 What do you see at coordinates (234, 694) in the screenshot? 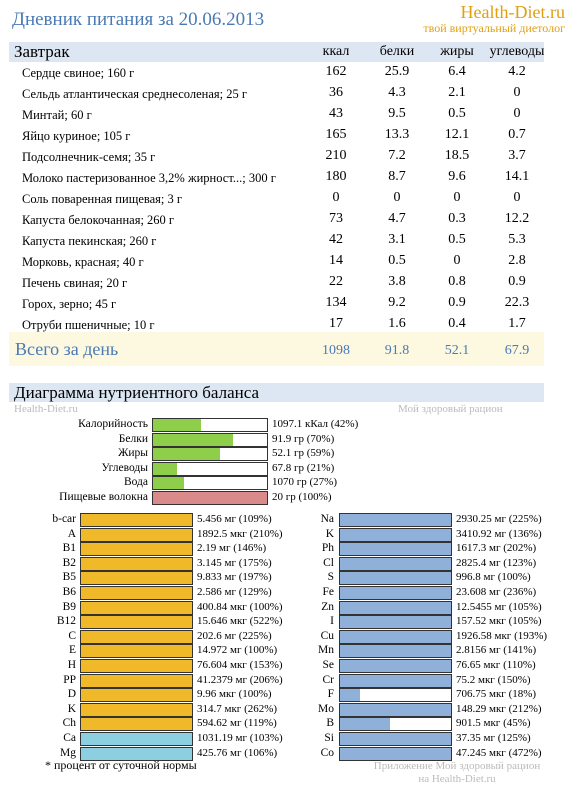
I see `vitamin-value: 9.96 мкг (100%)` at bounding box center [234, 694].